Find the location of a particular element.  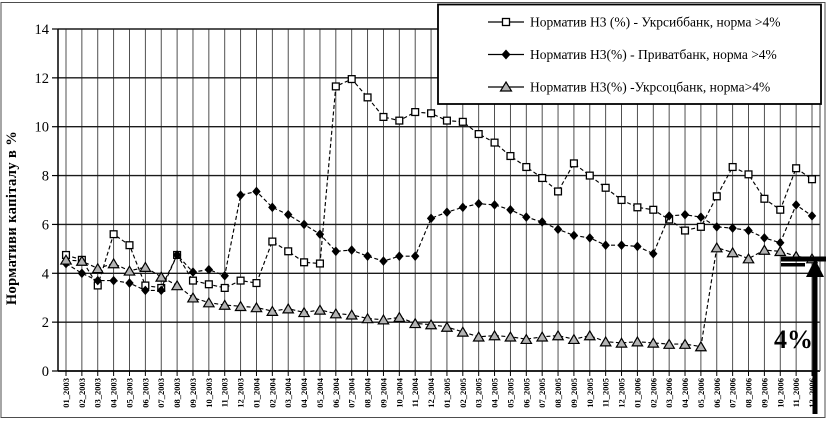

svg-text: 03_2003 is located at coordinates (98, 393).